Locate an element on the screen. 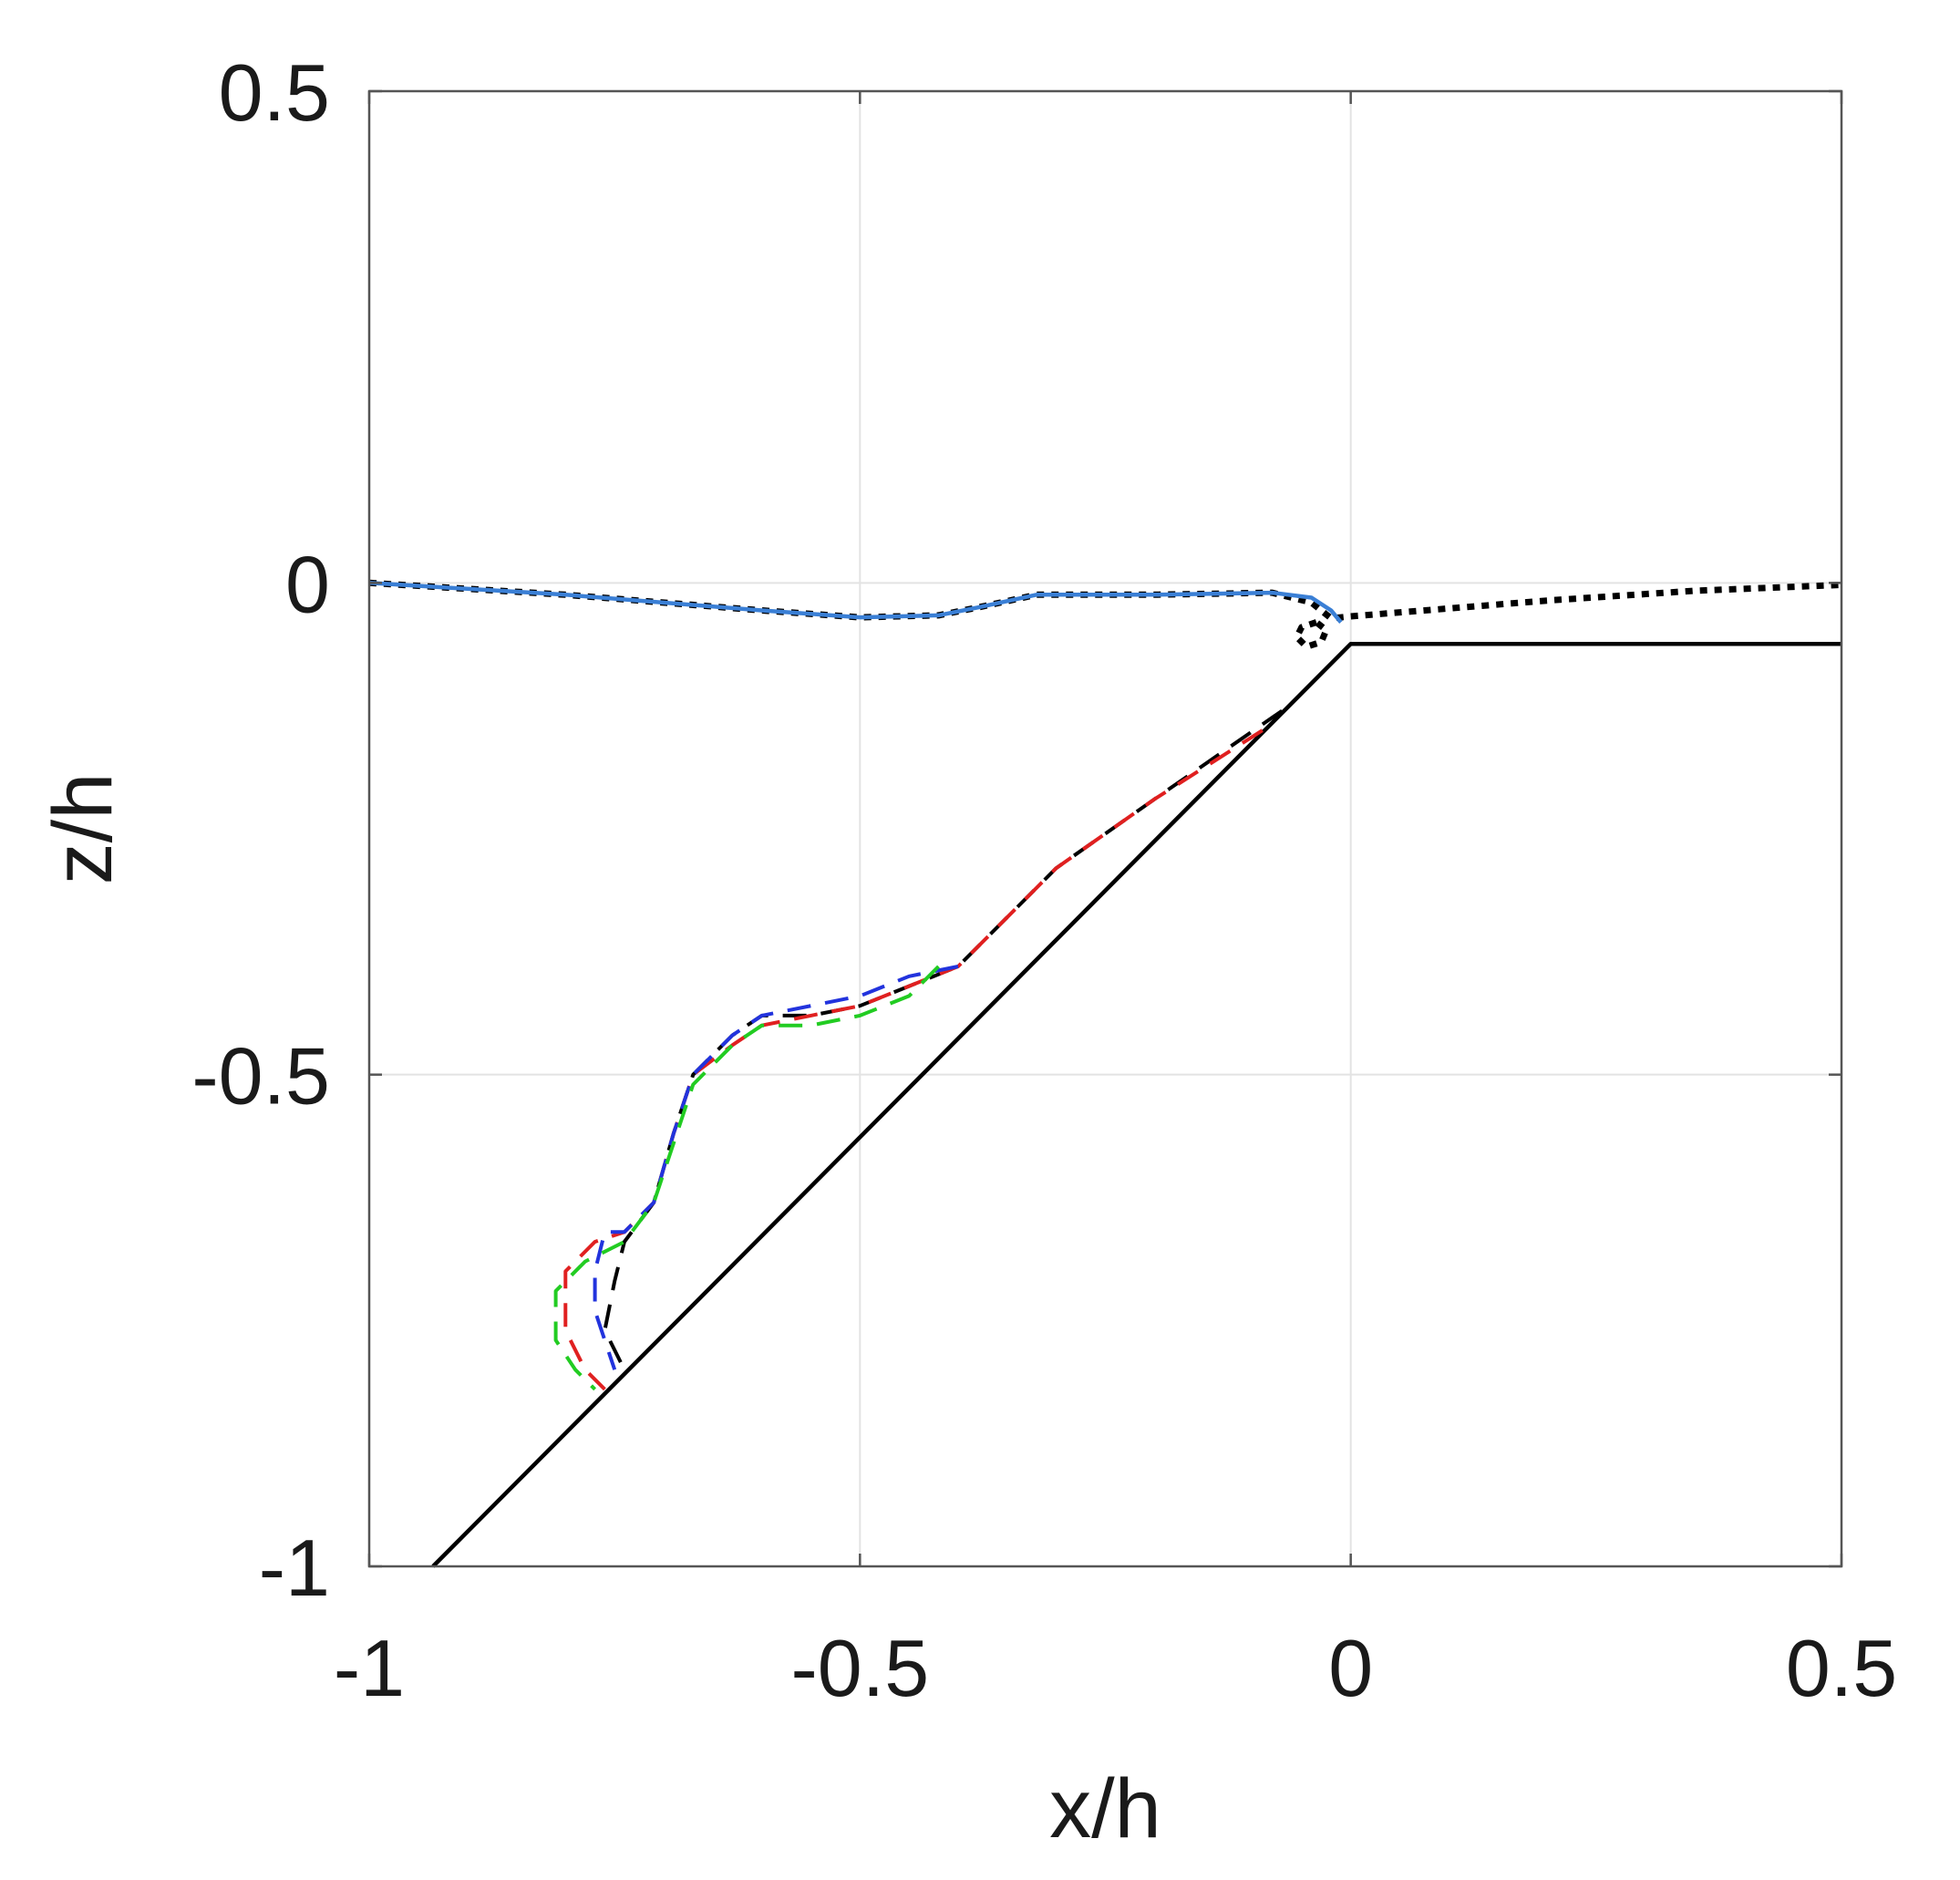 The height and width of the screenshot is (1880, 1960). x-tick-label: 0.5 is located at coordinates (1841, 1668).